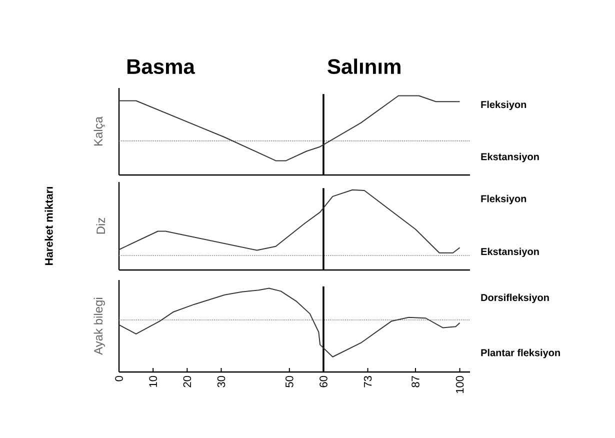 This screenshot has height=438, width=615. Describe the element at coordinates (364, 66) in the screenshot. I see `text: Salınım` at that location.